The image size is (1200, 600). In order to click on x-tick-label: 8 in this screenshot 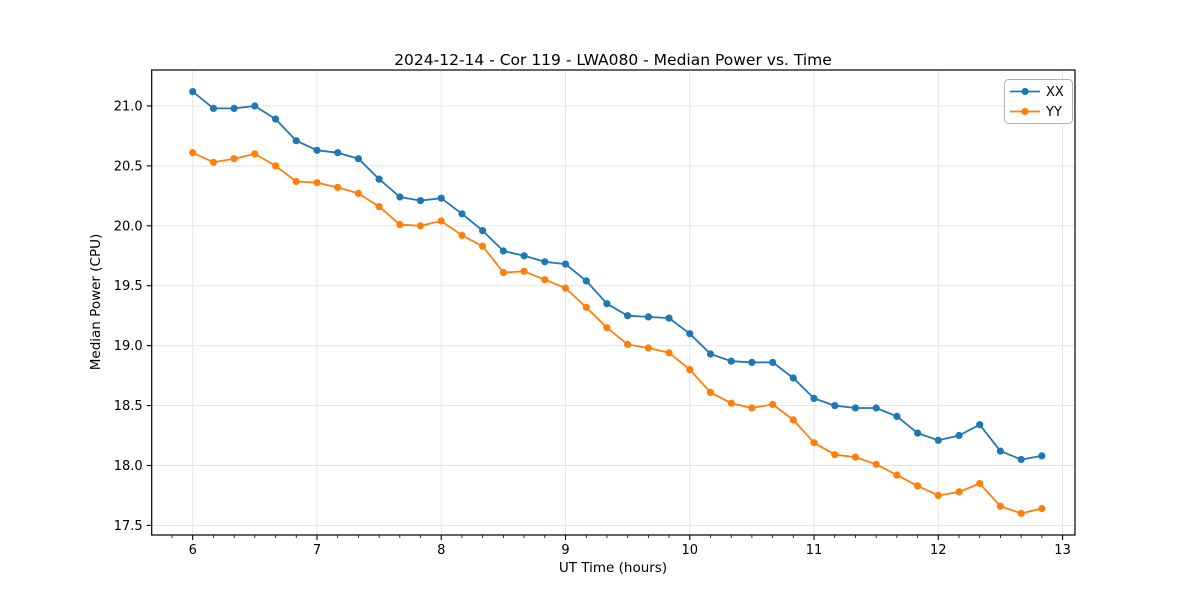, I will do `click(441, 550)`.